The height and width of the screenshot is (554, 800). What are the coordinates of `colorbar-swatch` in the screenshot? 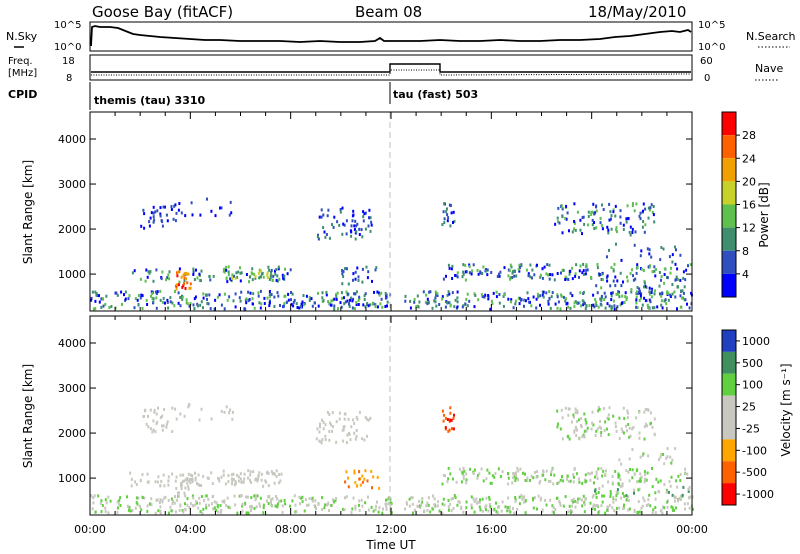 It's located at (729, 147).